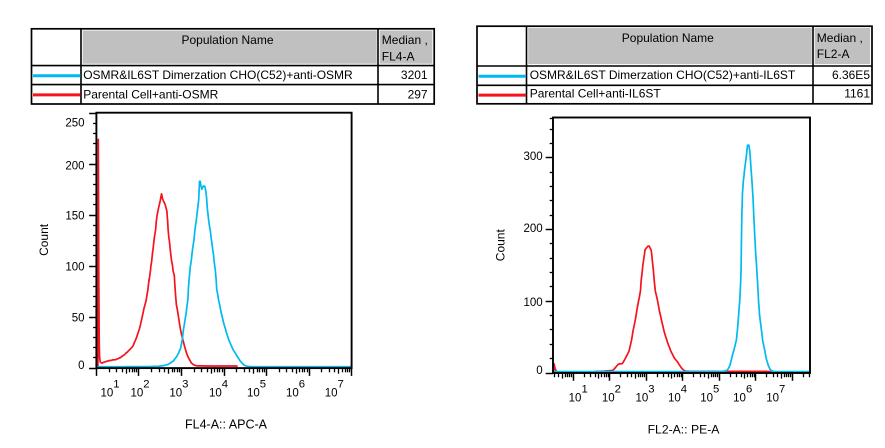 The height and width of the screenshot is (448, 885). I want to click on svg-text: FL4-A:: APC-A, so click(226, 425).